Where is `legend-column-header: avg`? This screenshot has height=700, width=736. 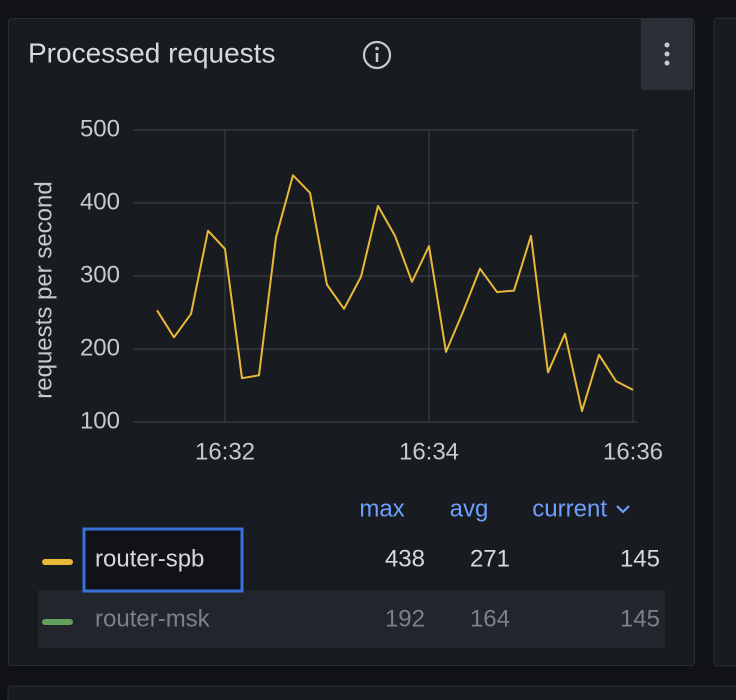 legend-column-header: avg is located at coordinates (469, 508).